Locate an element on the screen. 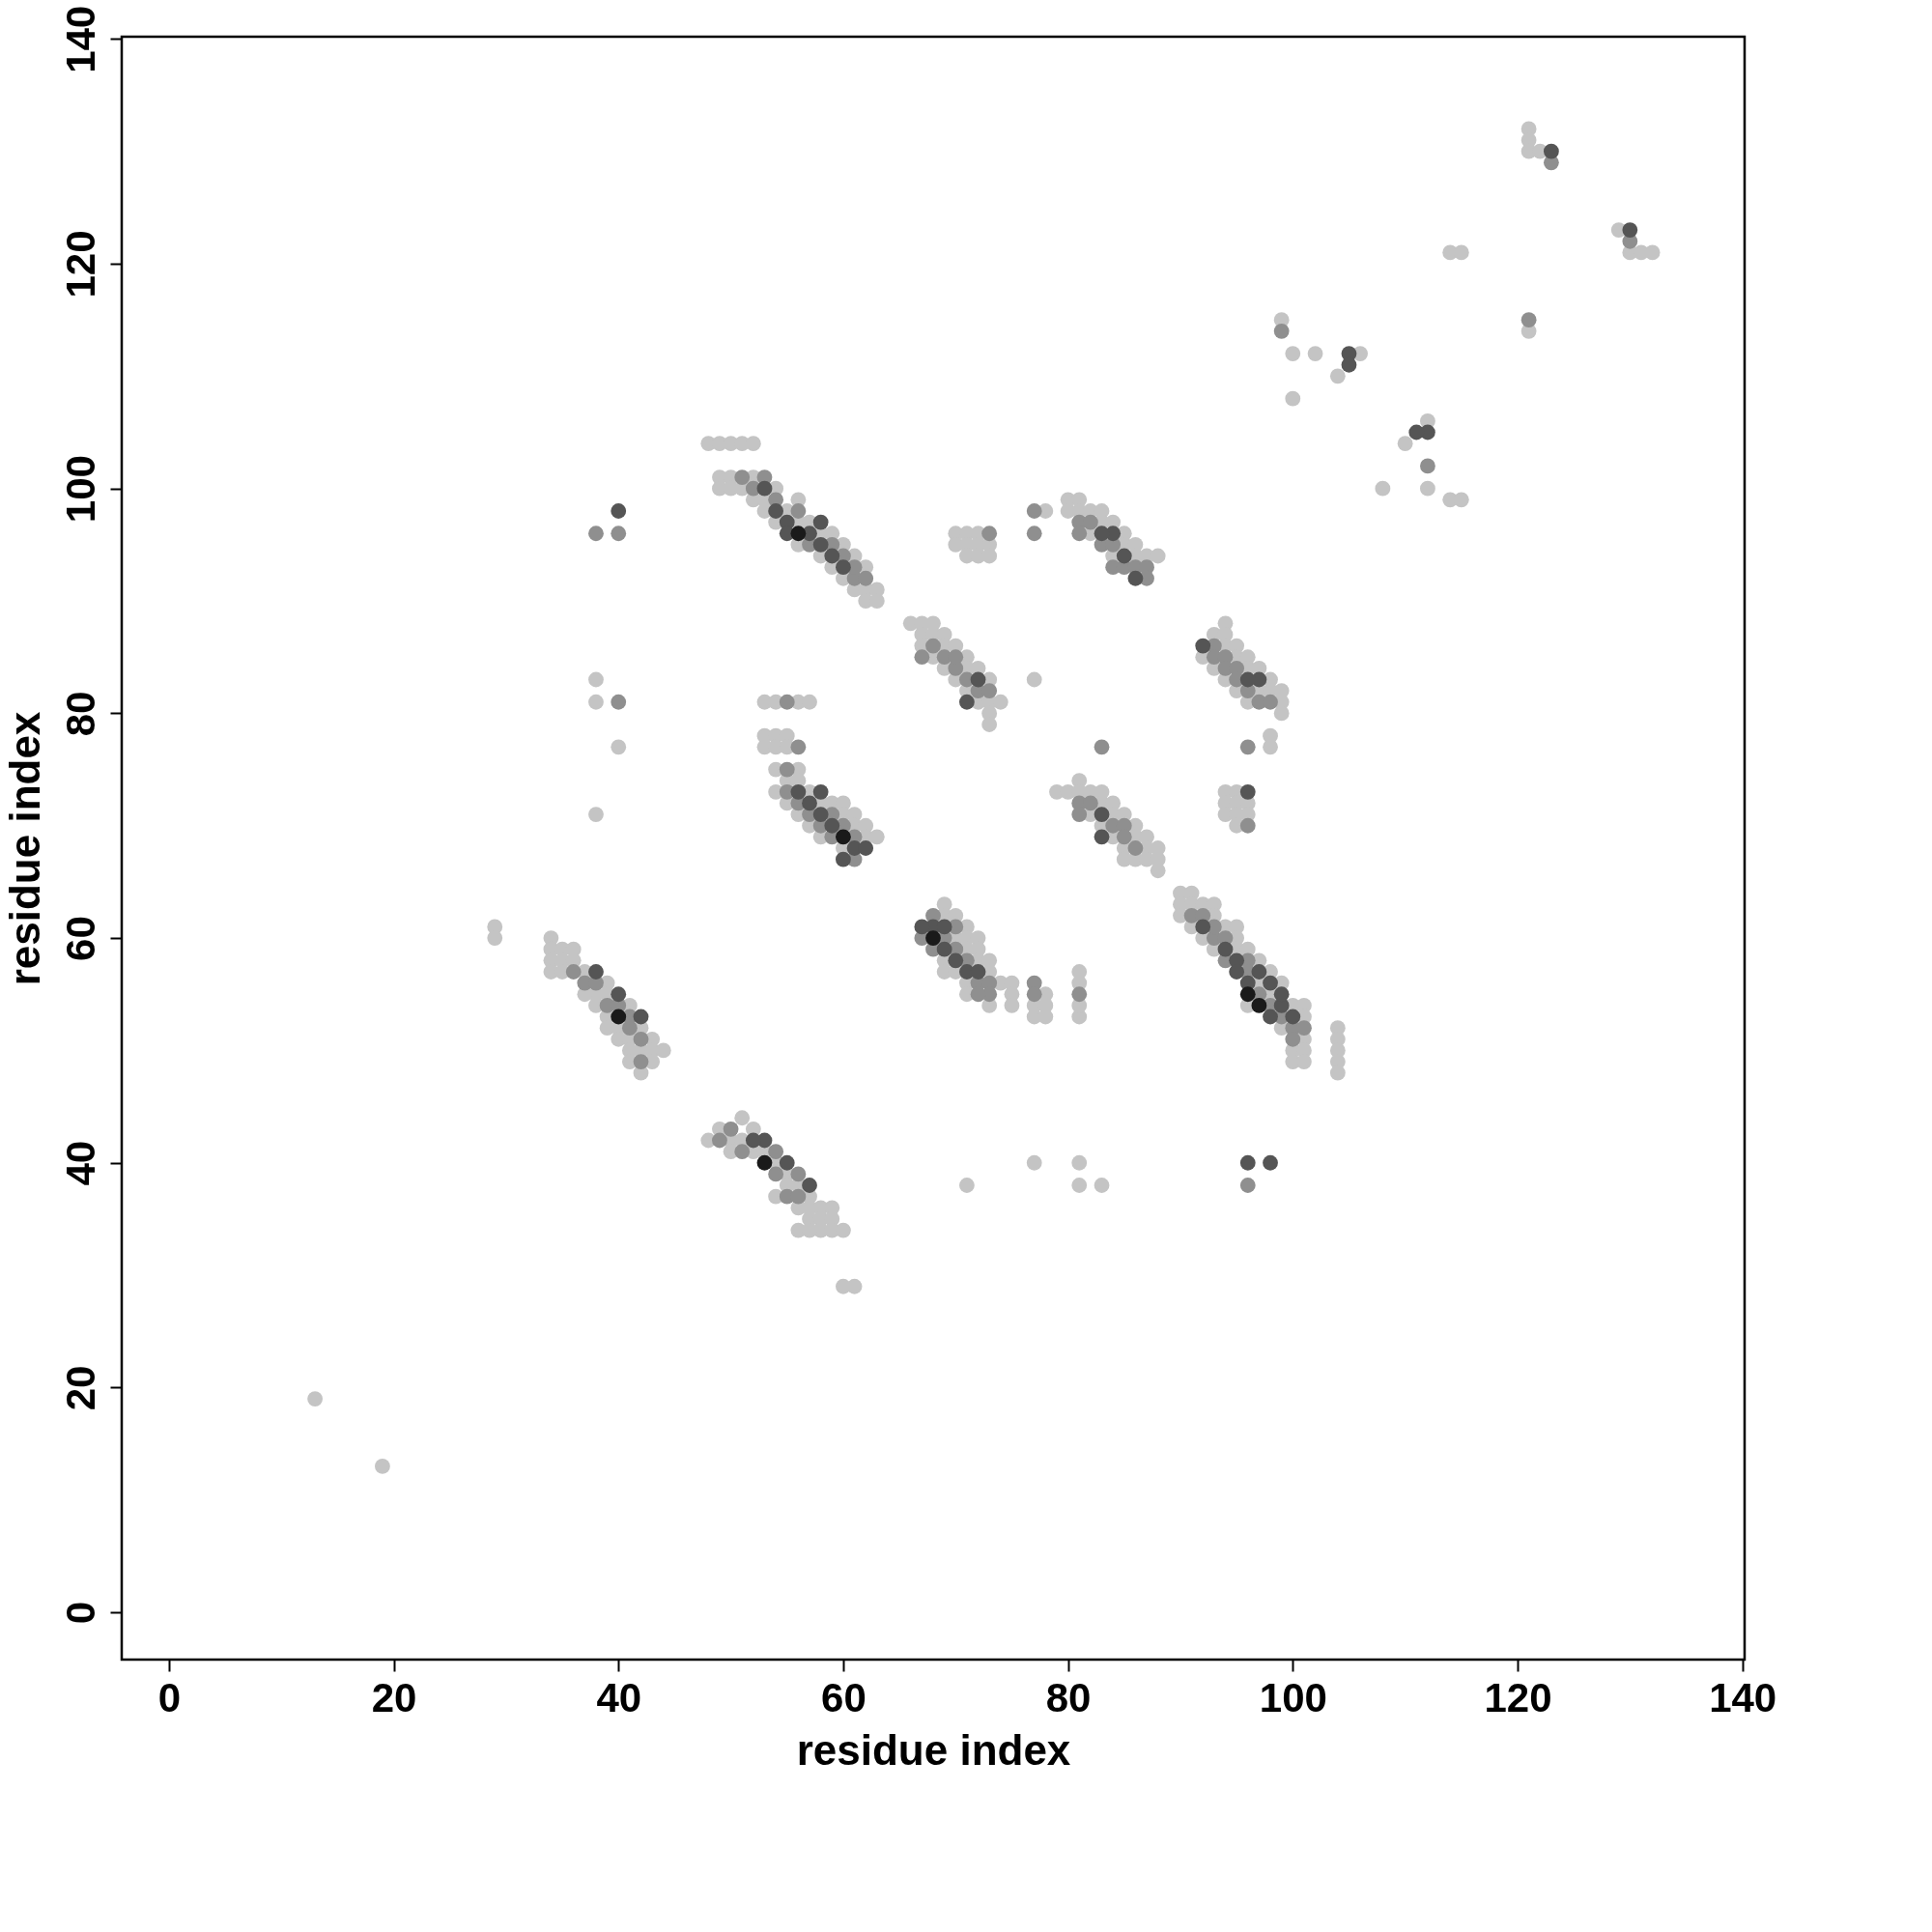 The image size is (1932, 1932). y-tick-label: 140 is located at coordinates (80, 39).